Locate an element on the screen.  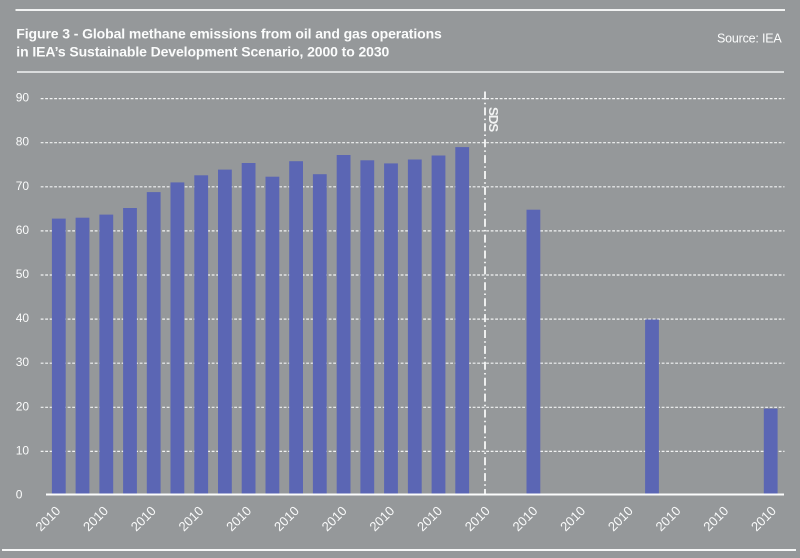
svg-text: 10 is located at coordinates (23, 450).